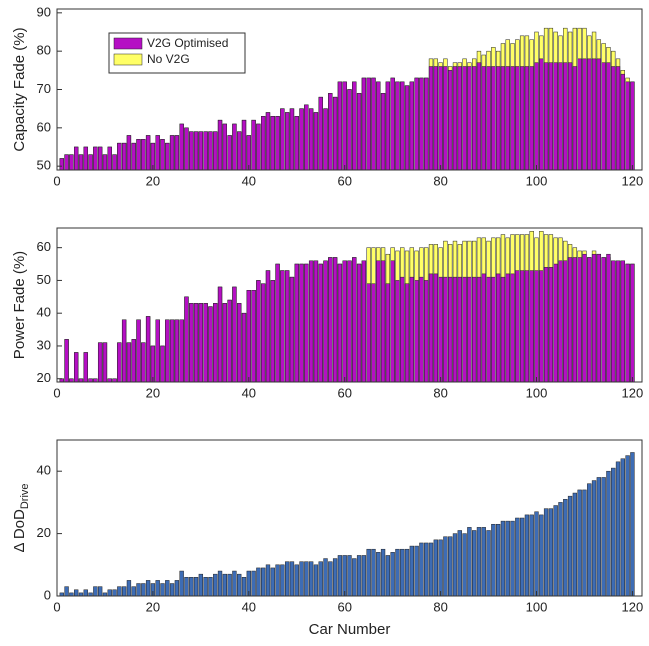 The image size is (649, 646). I want to click on y-tick-label: 40, so click(44, 312).